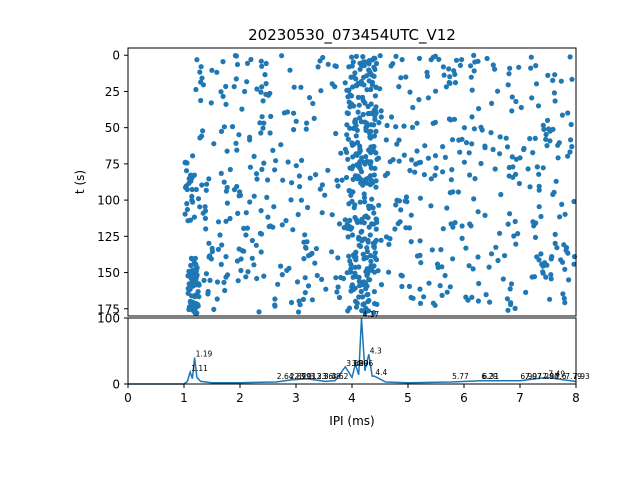 This screenshot has width=640, height=480. Describe the element at coordinates (520, 398) in the screenshot. I see `histogram-x-tick-label: 7` at that location.